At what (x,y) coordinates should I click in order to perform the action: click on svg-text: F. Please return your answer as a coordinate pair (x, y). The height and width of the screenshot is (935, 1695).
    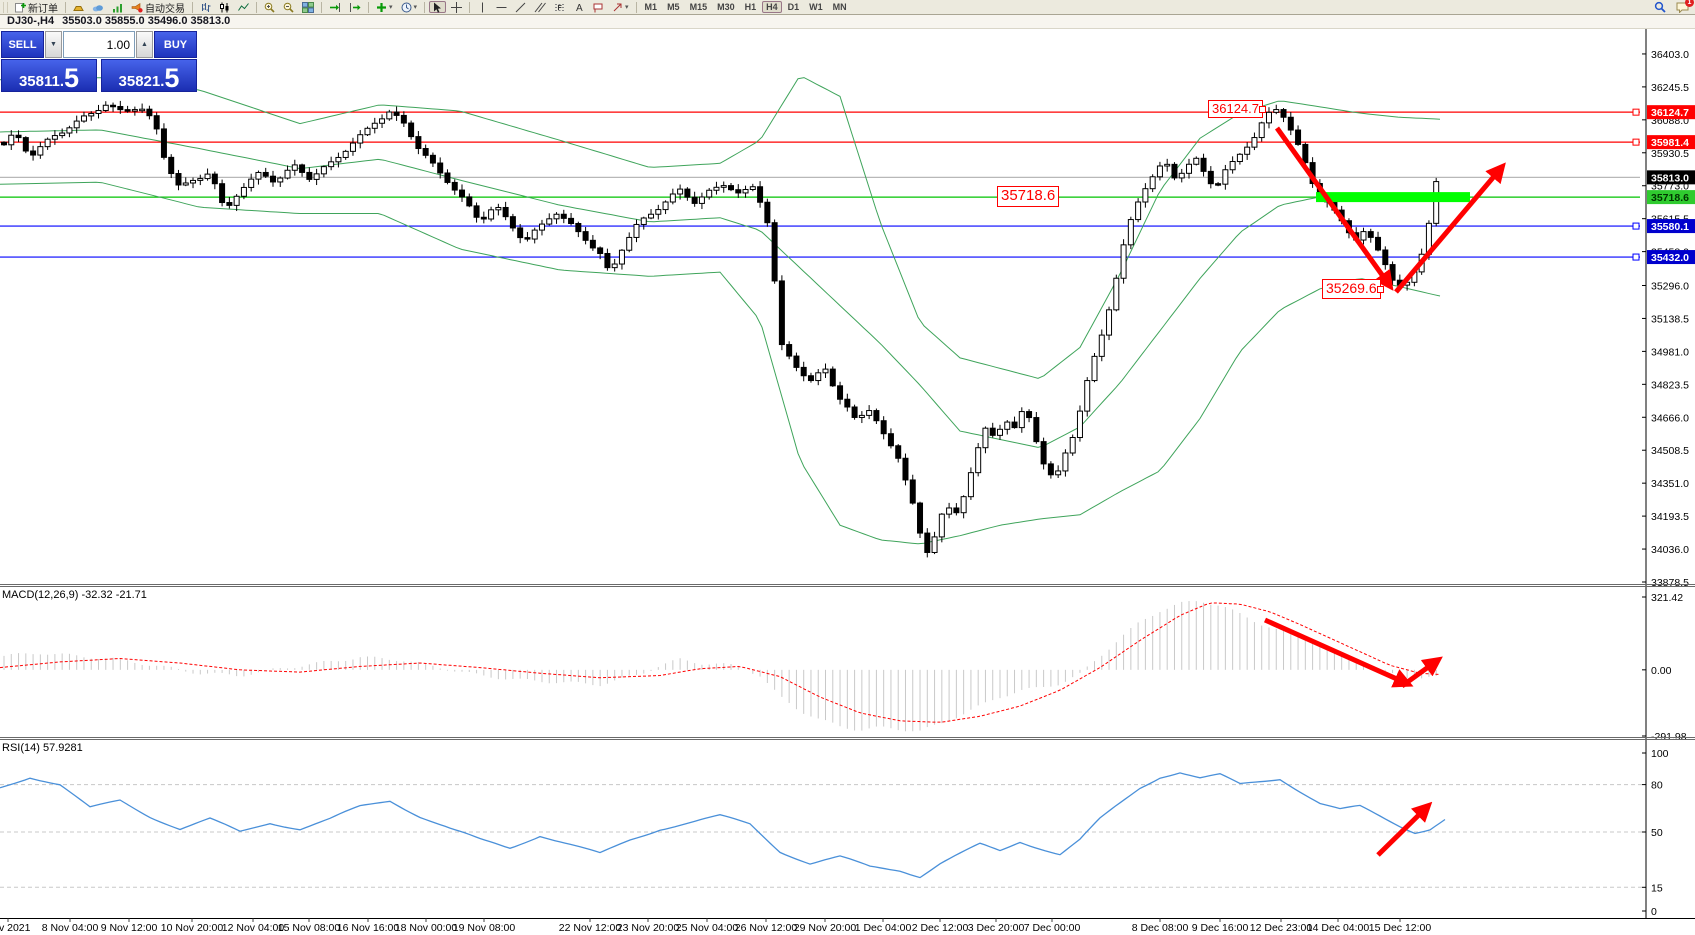
    Looking at the image, I should click on (560, 8).